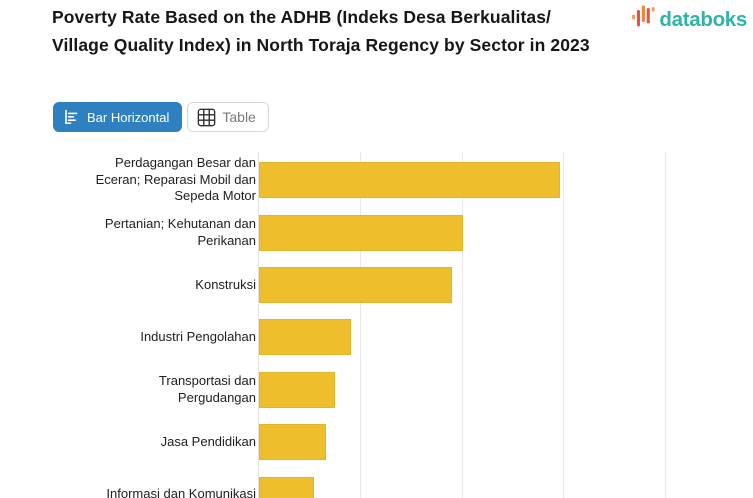  I want to click on chart-row: Jasa Pendidikan, so click(376, 442).